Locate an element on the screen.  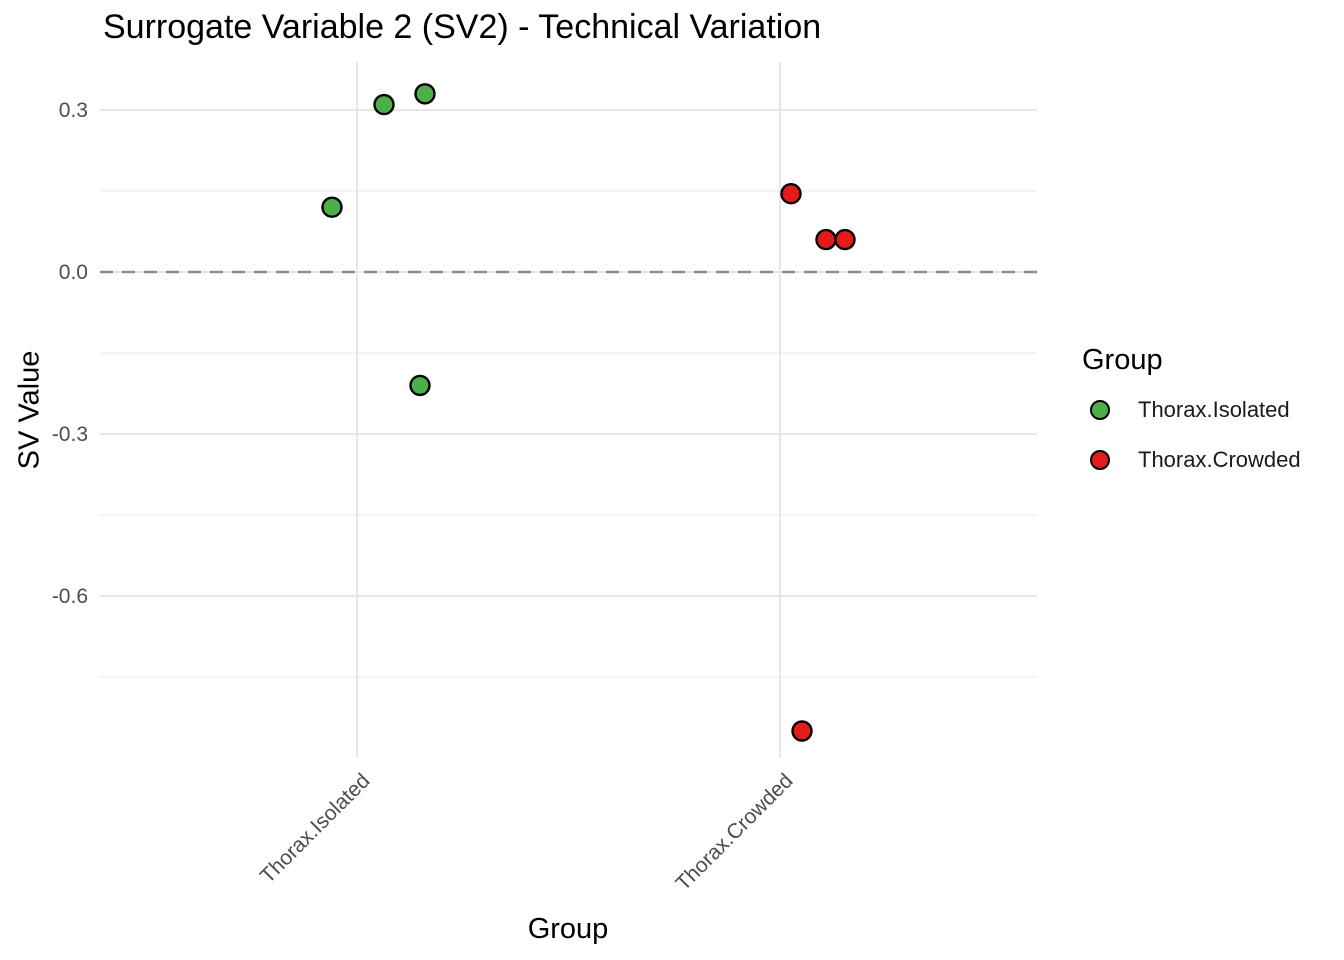
x-tick-label: Thorax.Isolated is located at coordinates (315, 828).